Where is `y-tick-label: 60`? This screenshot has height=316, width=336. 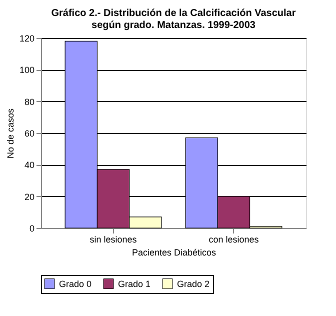 y-tick-label: 60 is located at coordinates (29, 133).